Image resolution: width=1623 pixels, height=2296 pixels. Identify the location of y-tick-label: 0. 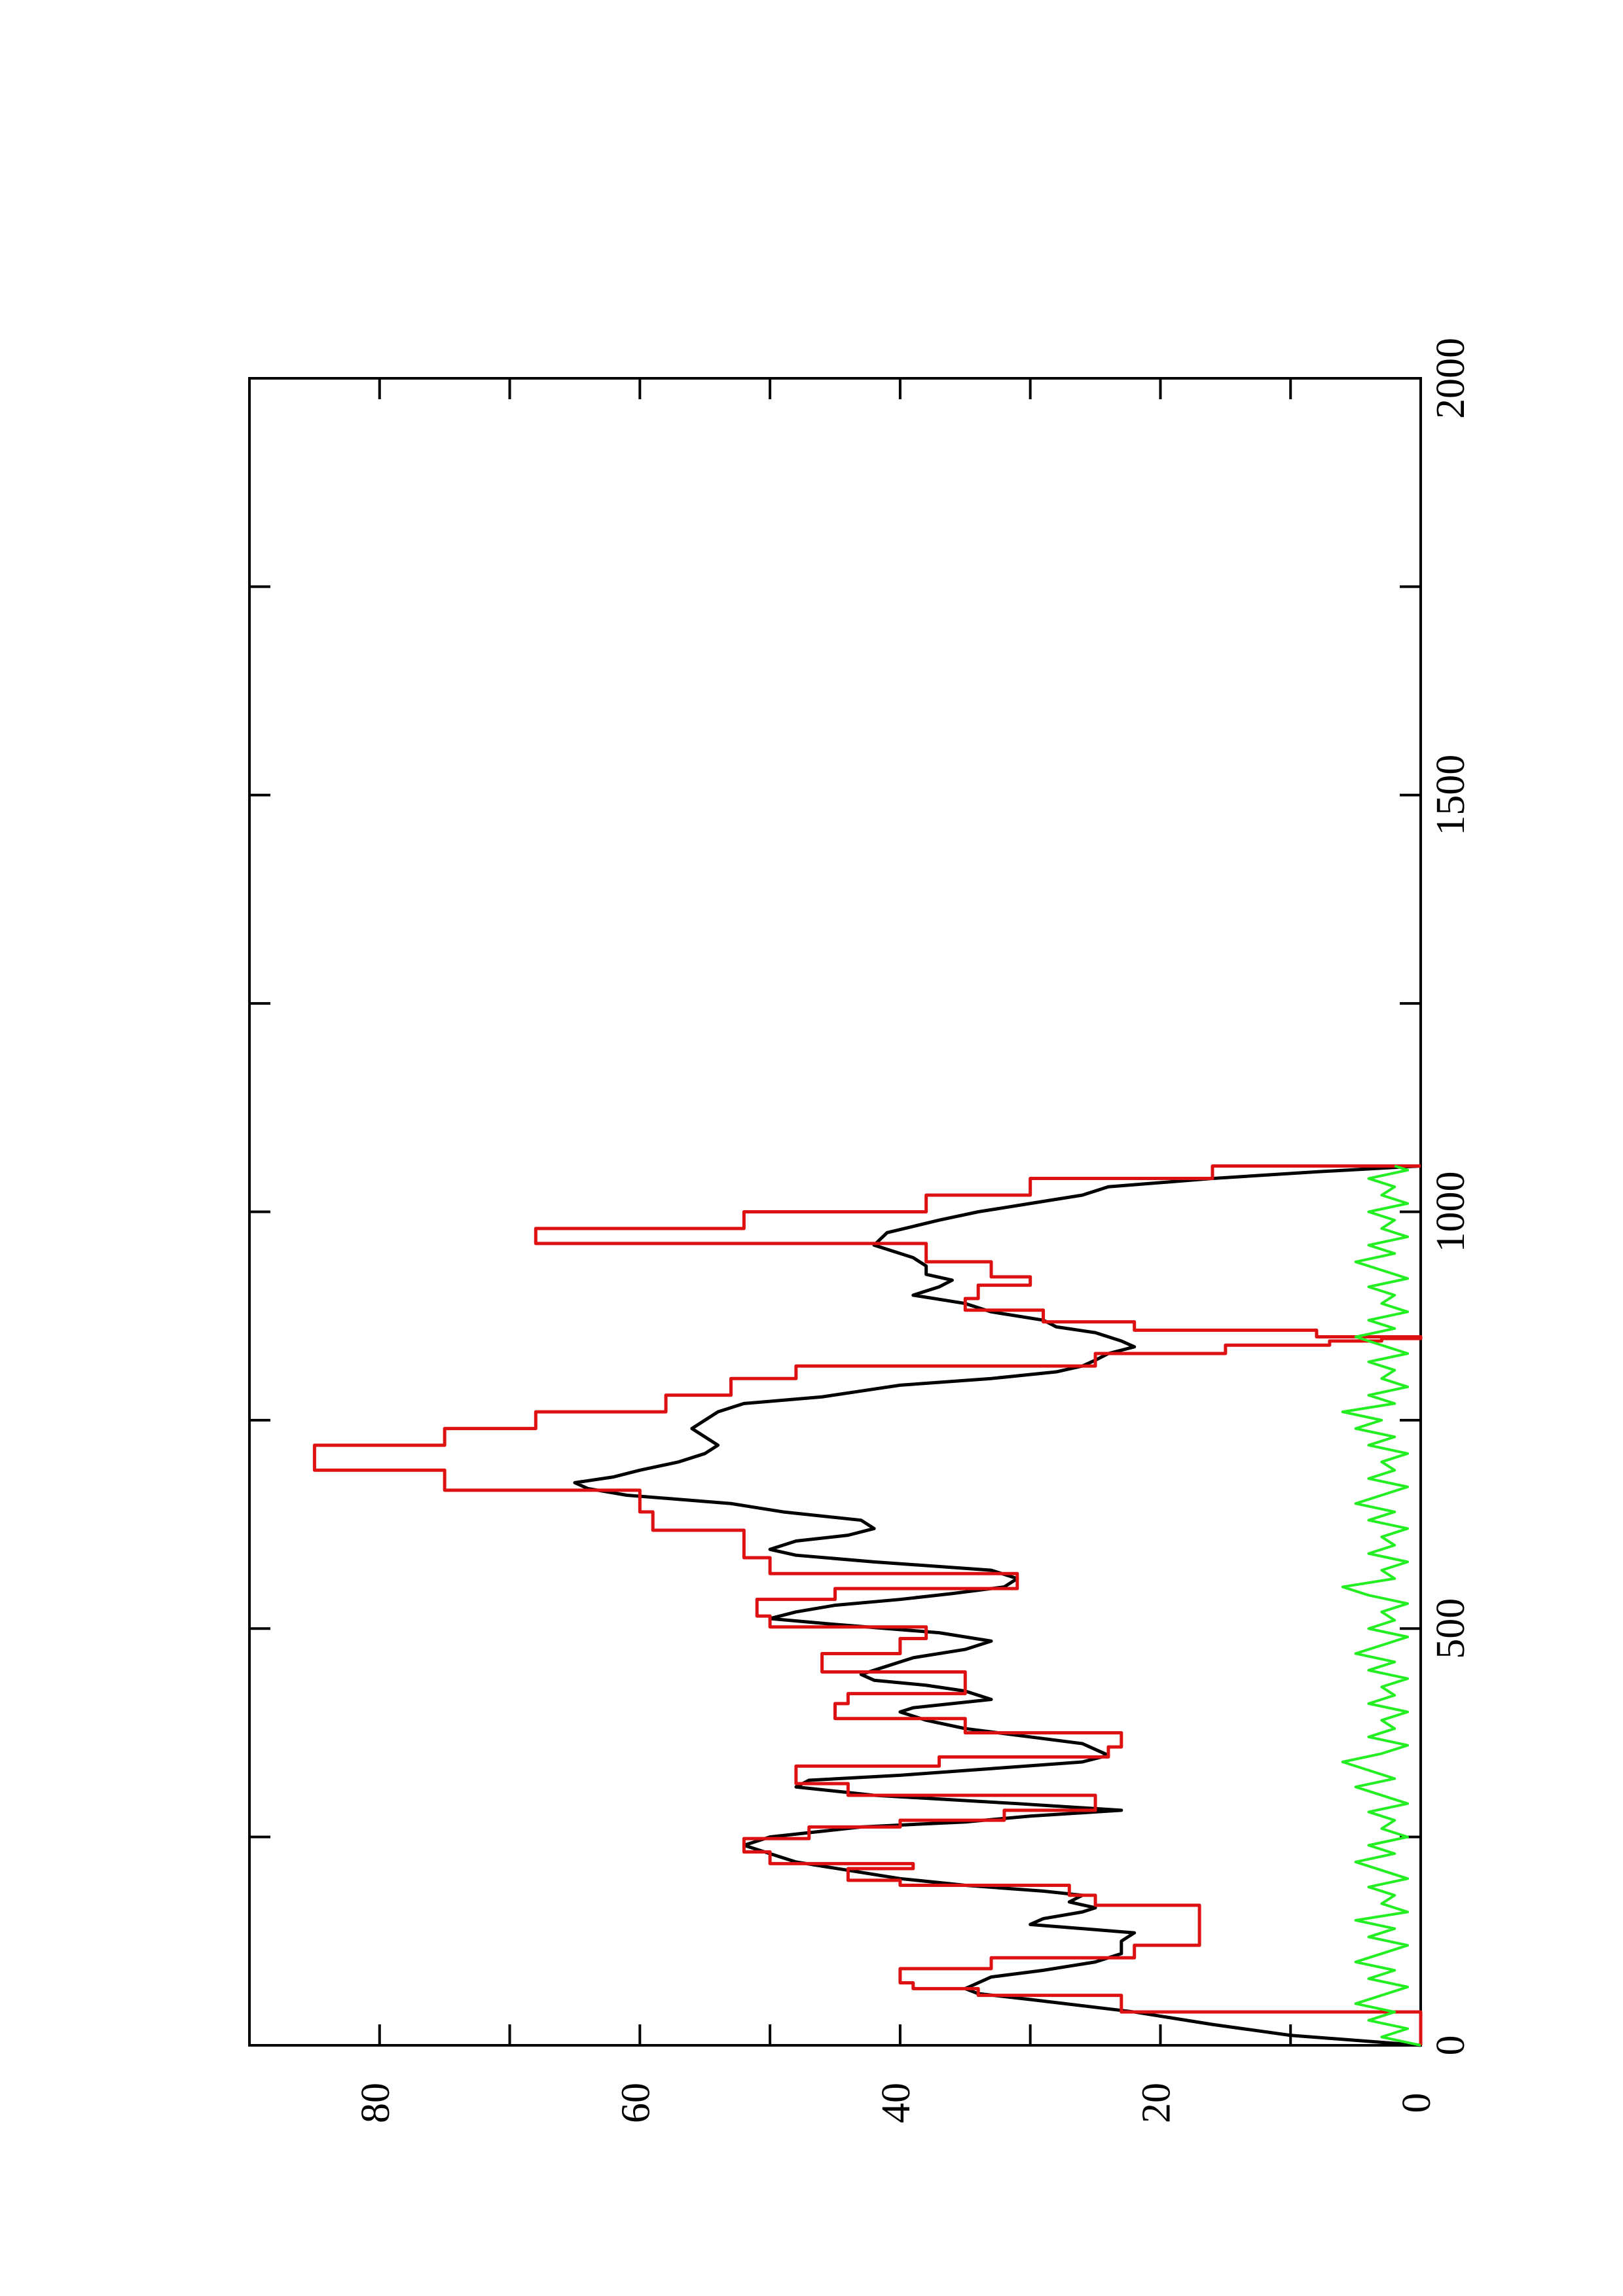
(1417, 2103).